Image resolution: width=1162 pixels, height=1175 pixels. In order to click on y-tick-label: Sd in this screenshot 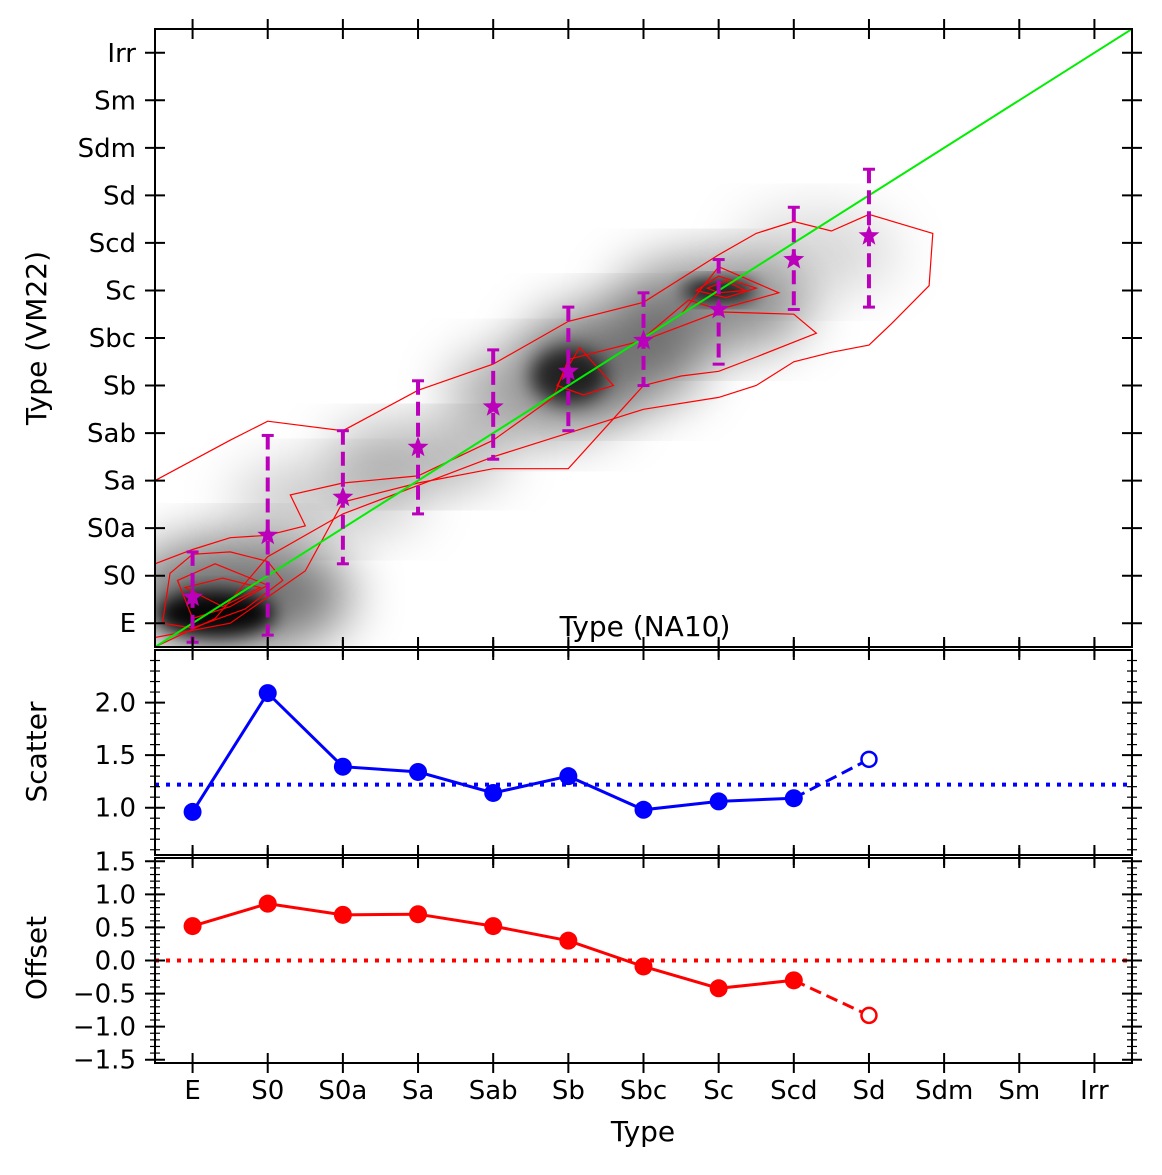, I will do `click(119, 196)`.